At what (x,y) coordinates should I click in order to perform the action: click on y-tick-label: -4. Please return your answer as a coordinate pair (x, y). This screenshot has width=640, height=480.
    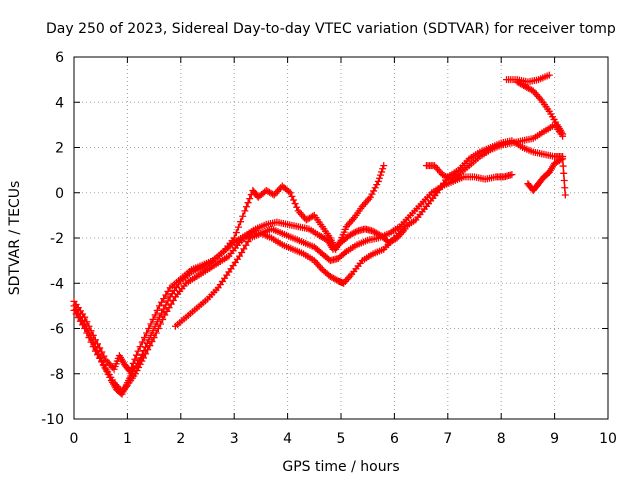
    Looking at the image, I should click on (57, 284).